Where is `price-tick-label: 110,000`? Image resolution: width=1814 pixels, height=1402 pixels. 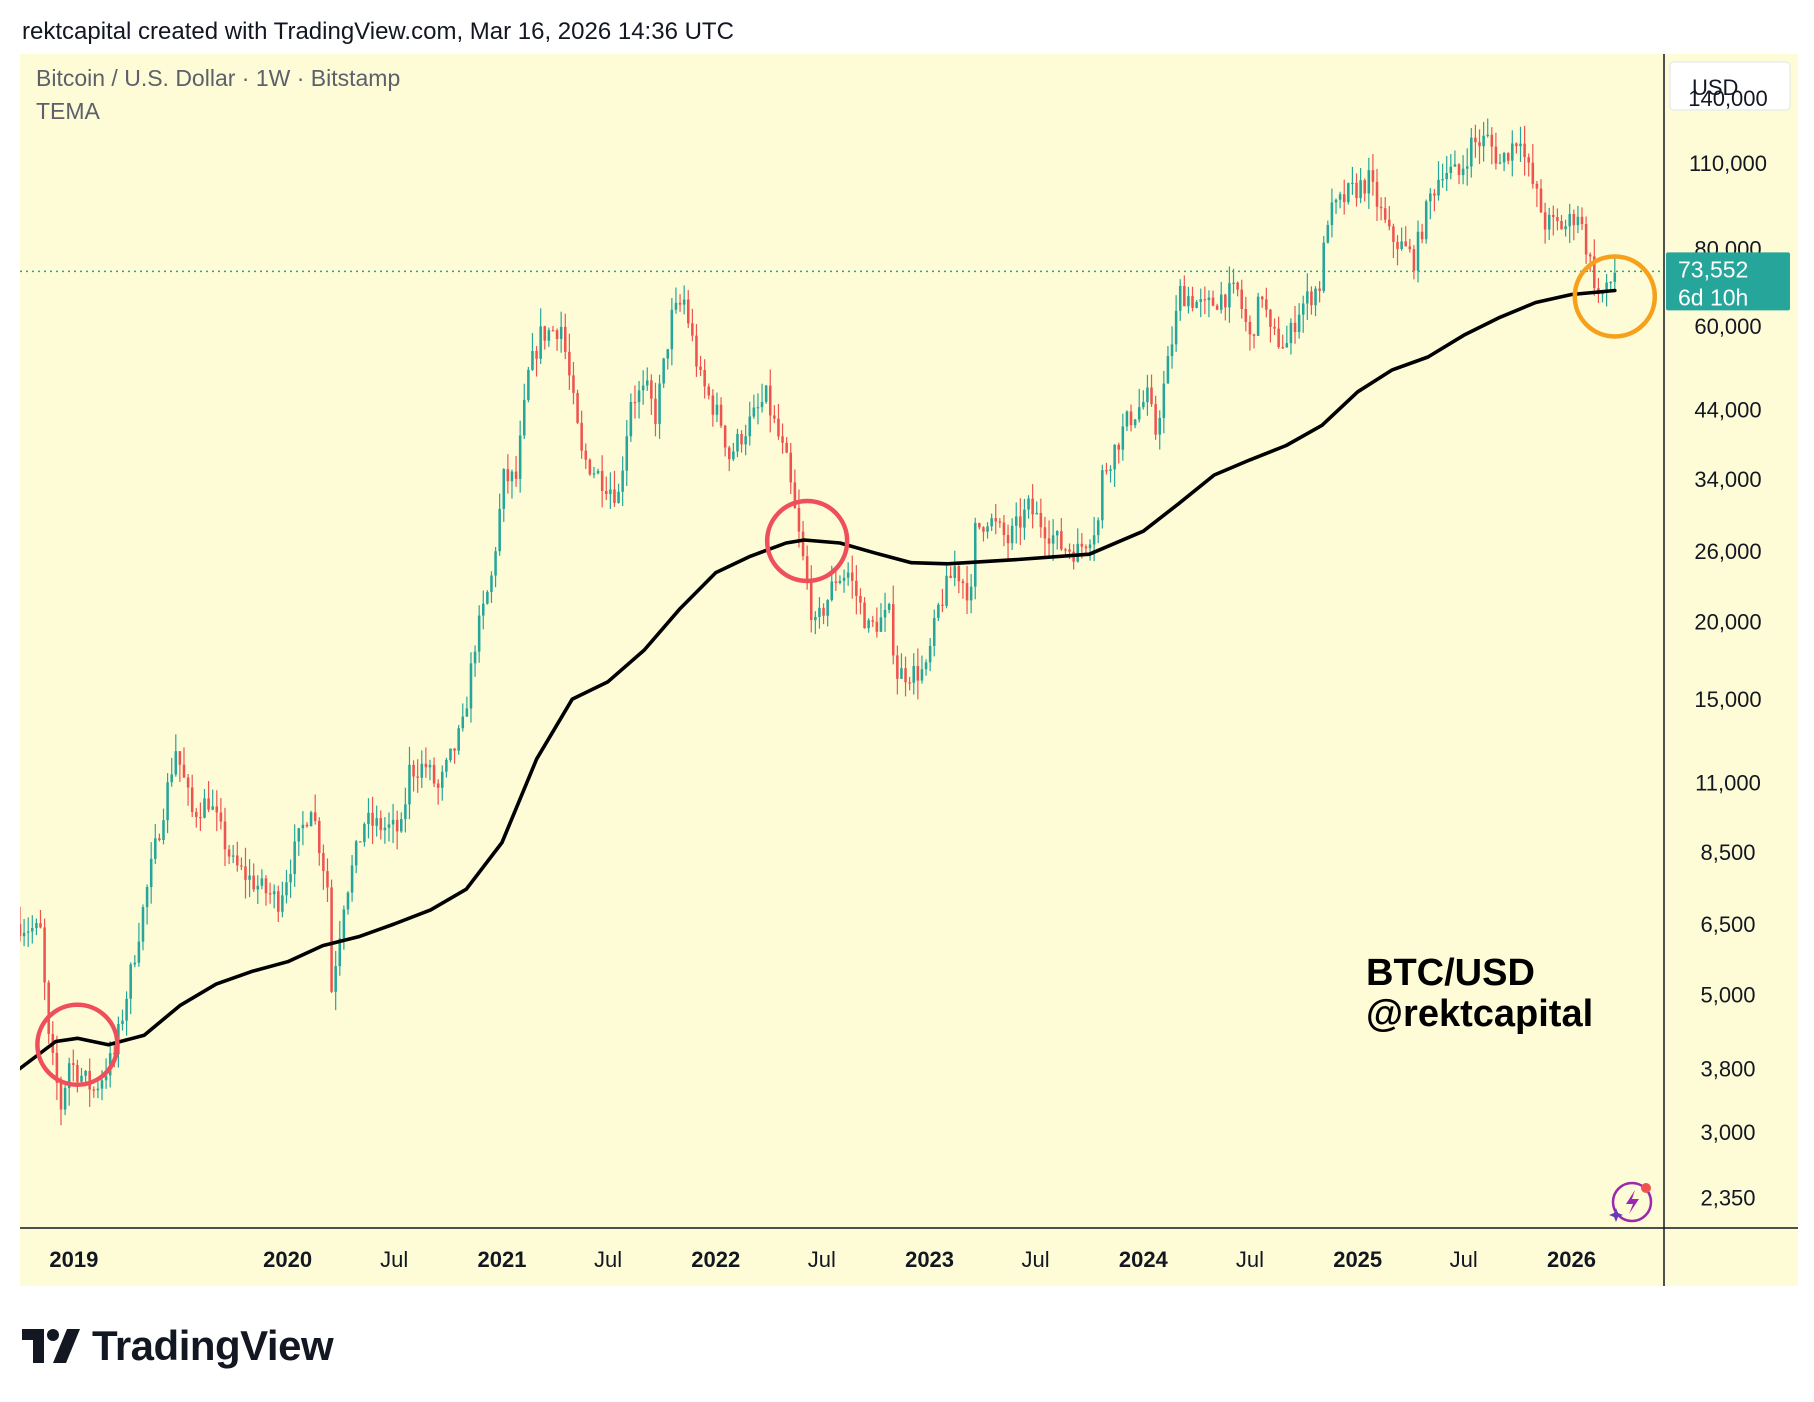 price-tick-label: 110,000 is located at coordinates (1728, 163).